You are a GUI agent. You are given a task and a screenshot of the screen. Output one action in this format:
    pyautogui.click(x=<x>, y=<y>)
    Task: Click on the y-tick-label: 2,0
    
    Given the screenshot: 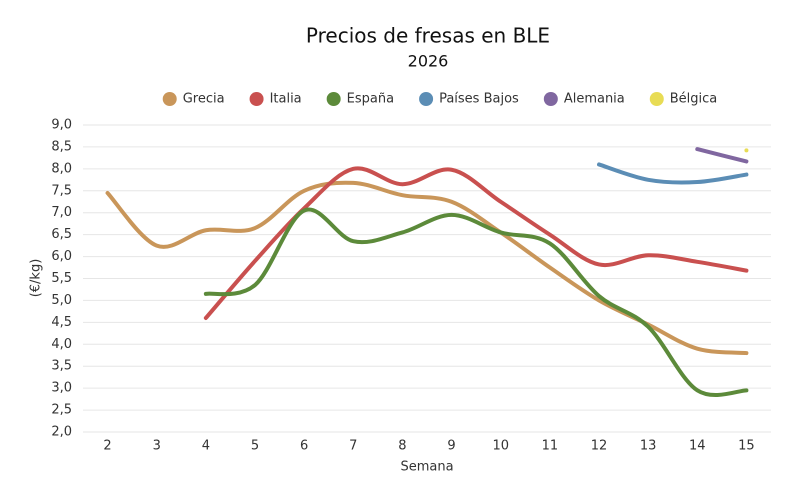 What is the action you would take?
    pyautogui.click(x=61, y=432)
    